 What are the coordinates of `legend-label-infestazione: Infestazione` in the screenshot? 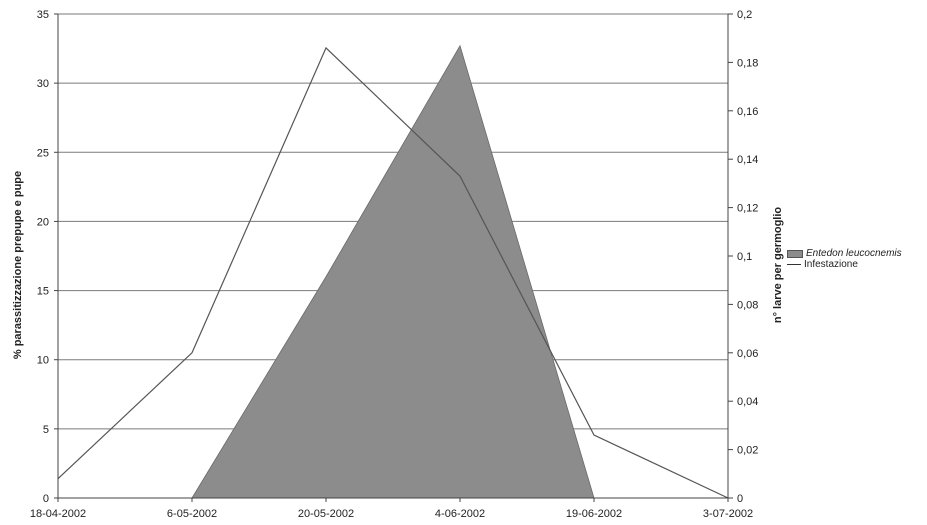 It's located at (831, 264).